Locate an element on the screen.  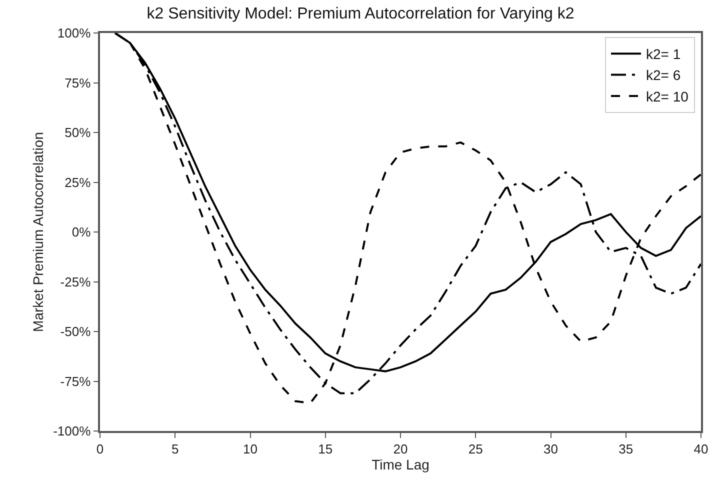
y-tick-label: -100% is located at coordinates (72, 431).